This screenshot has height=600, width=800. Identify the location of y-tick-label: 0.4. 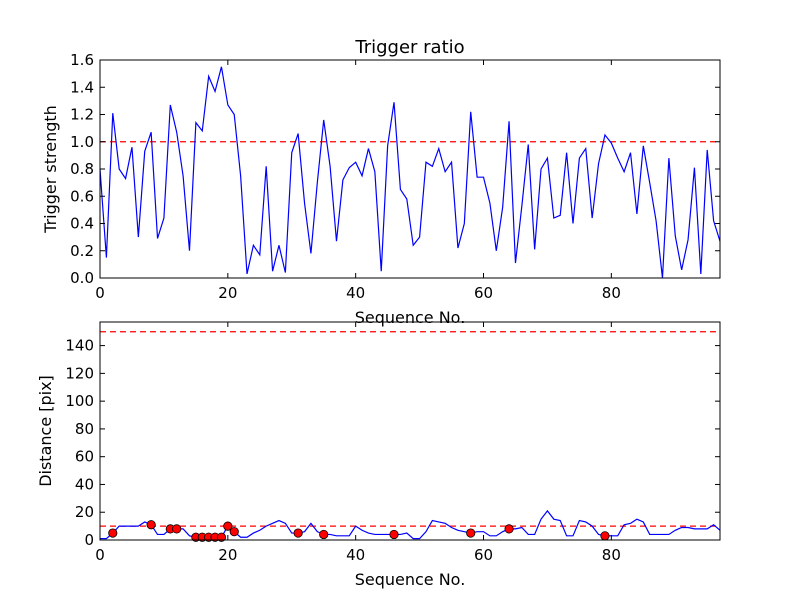
(82, 224).